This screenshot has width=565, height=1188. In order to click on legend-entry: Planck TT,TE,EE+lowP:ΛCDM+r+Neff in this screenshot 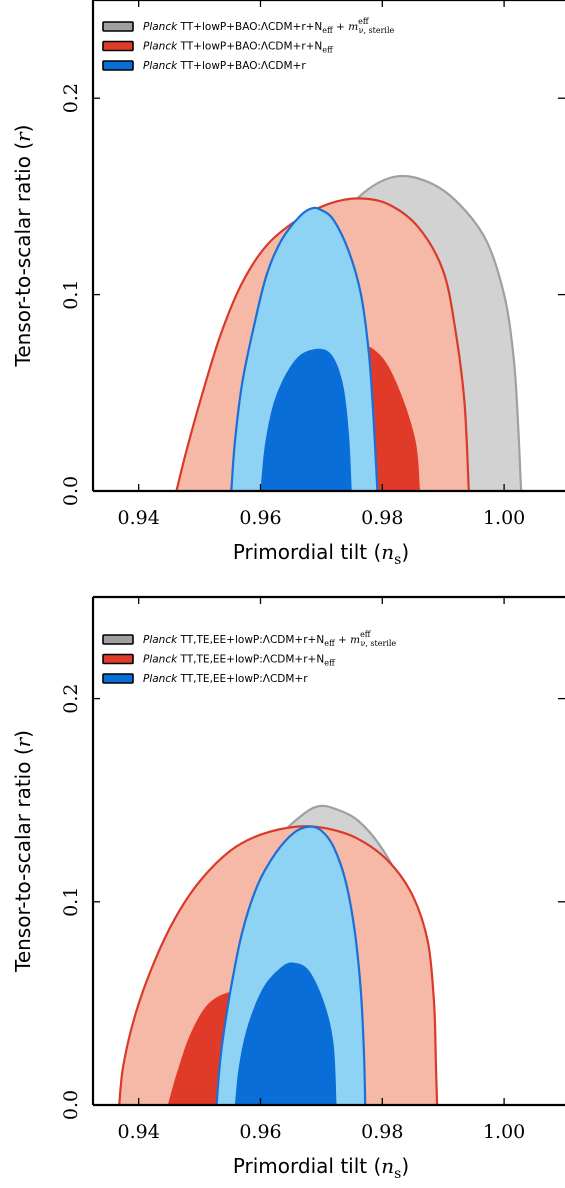, I will do `click(239, 661)`.